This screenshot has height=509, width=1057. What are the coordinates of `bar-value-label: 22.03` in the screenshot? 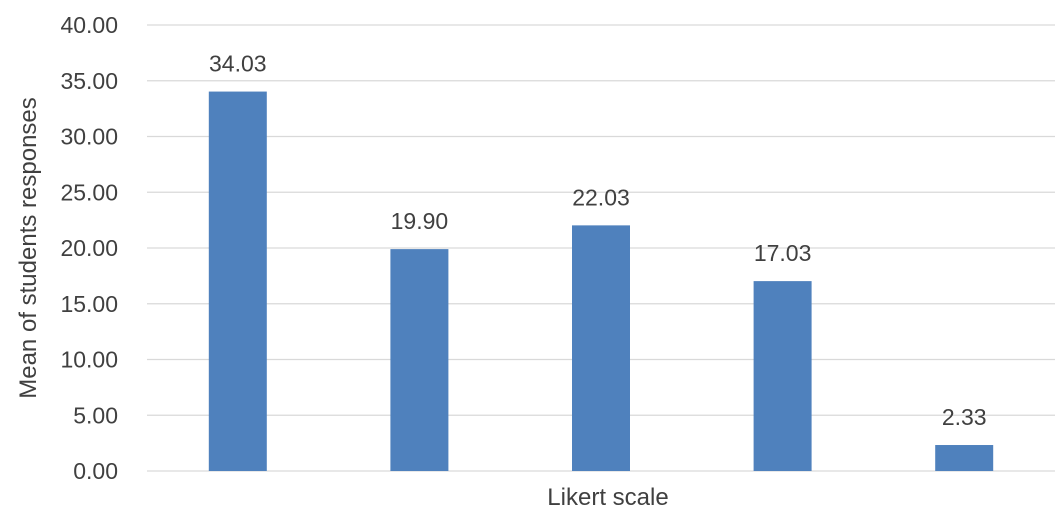 It's located at (601, 197).